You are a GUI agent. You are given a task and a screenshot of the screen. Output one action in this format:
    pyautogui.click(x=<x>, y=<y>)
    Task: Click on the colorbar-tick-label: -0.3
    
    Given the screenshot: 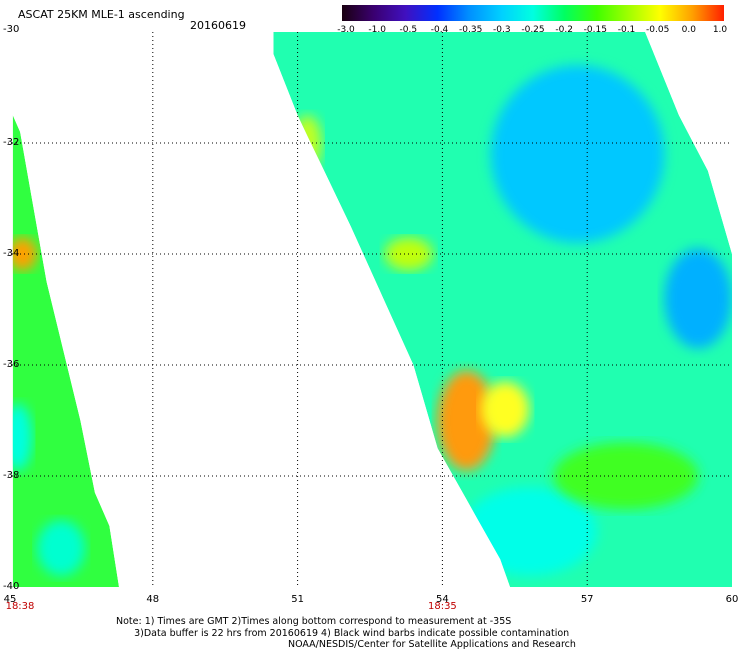 What is the action you would take?
    pyautogui.click(x=502, y=30)
    